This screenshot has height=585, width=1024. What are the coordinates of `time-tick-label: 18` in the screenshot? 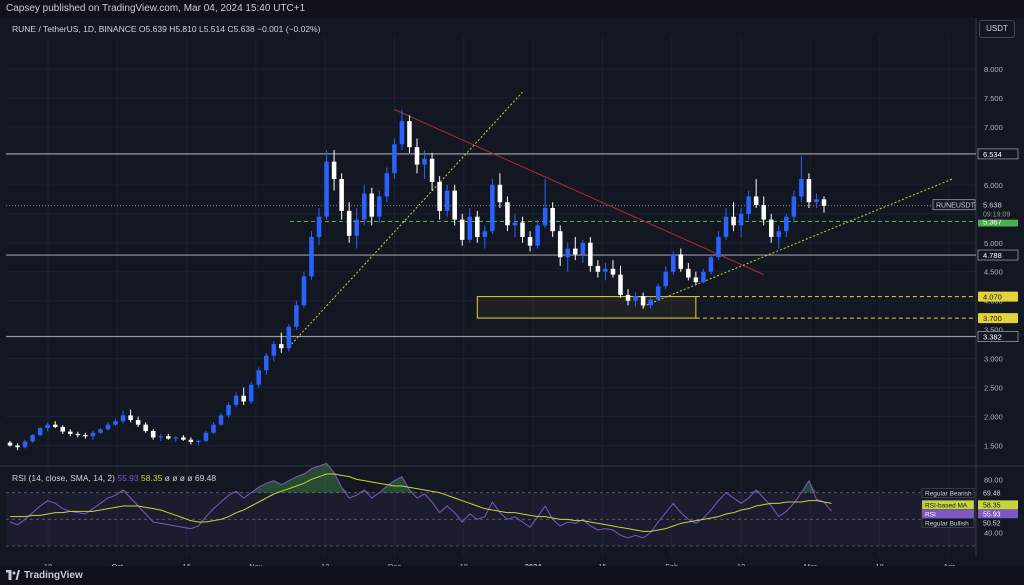 It's located at (48, 564).